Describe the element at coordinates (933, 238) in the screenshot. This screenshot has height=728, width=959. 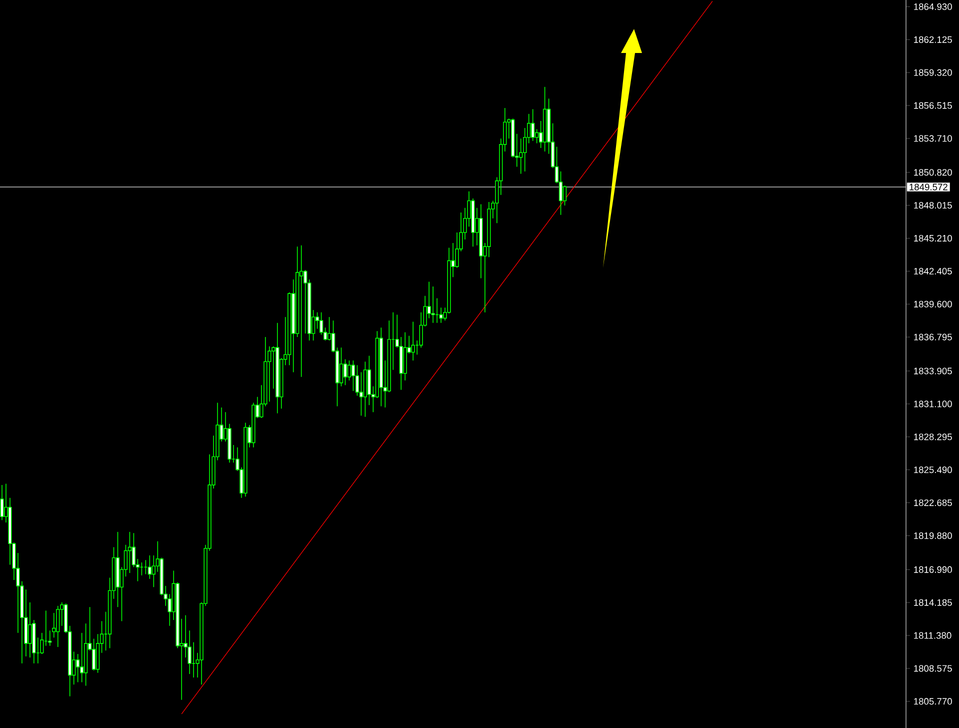
I see `y-tick-label: 1845.210` at that location.